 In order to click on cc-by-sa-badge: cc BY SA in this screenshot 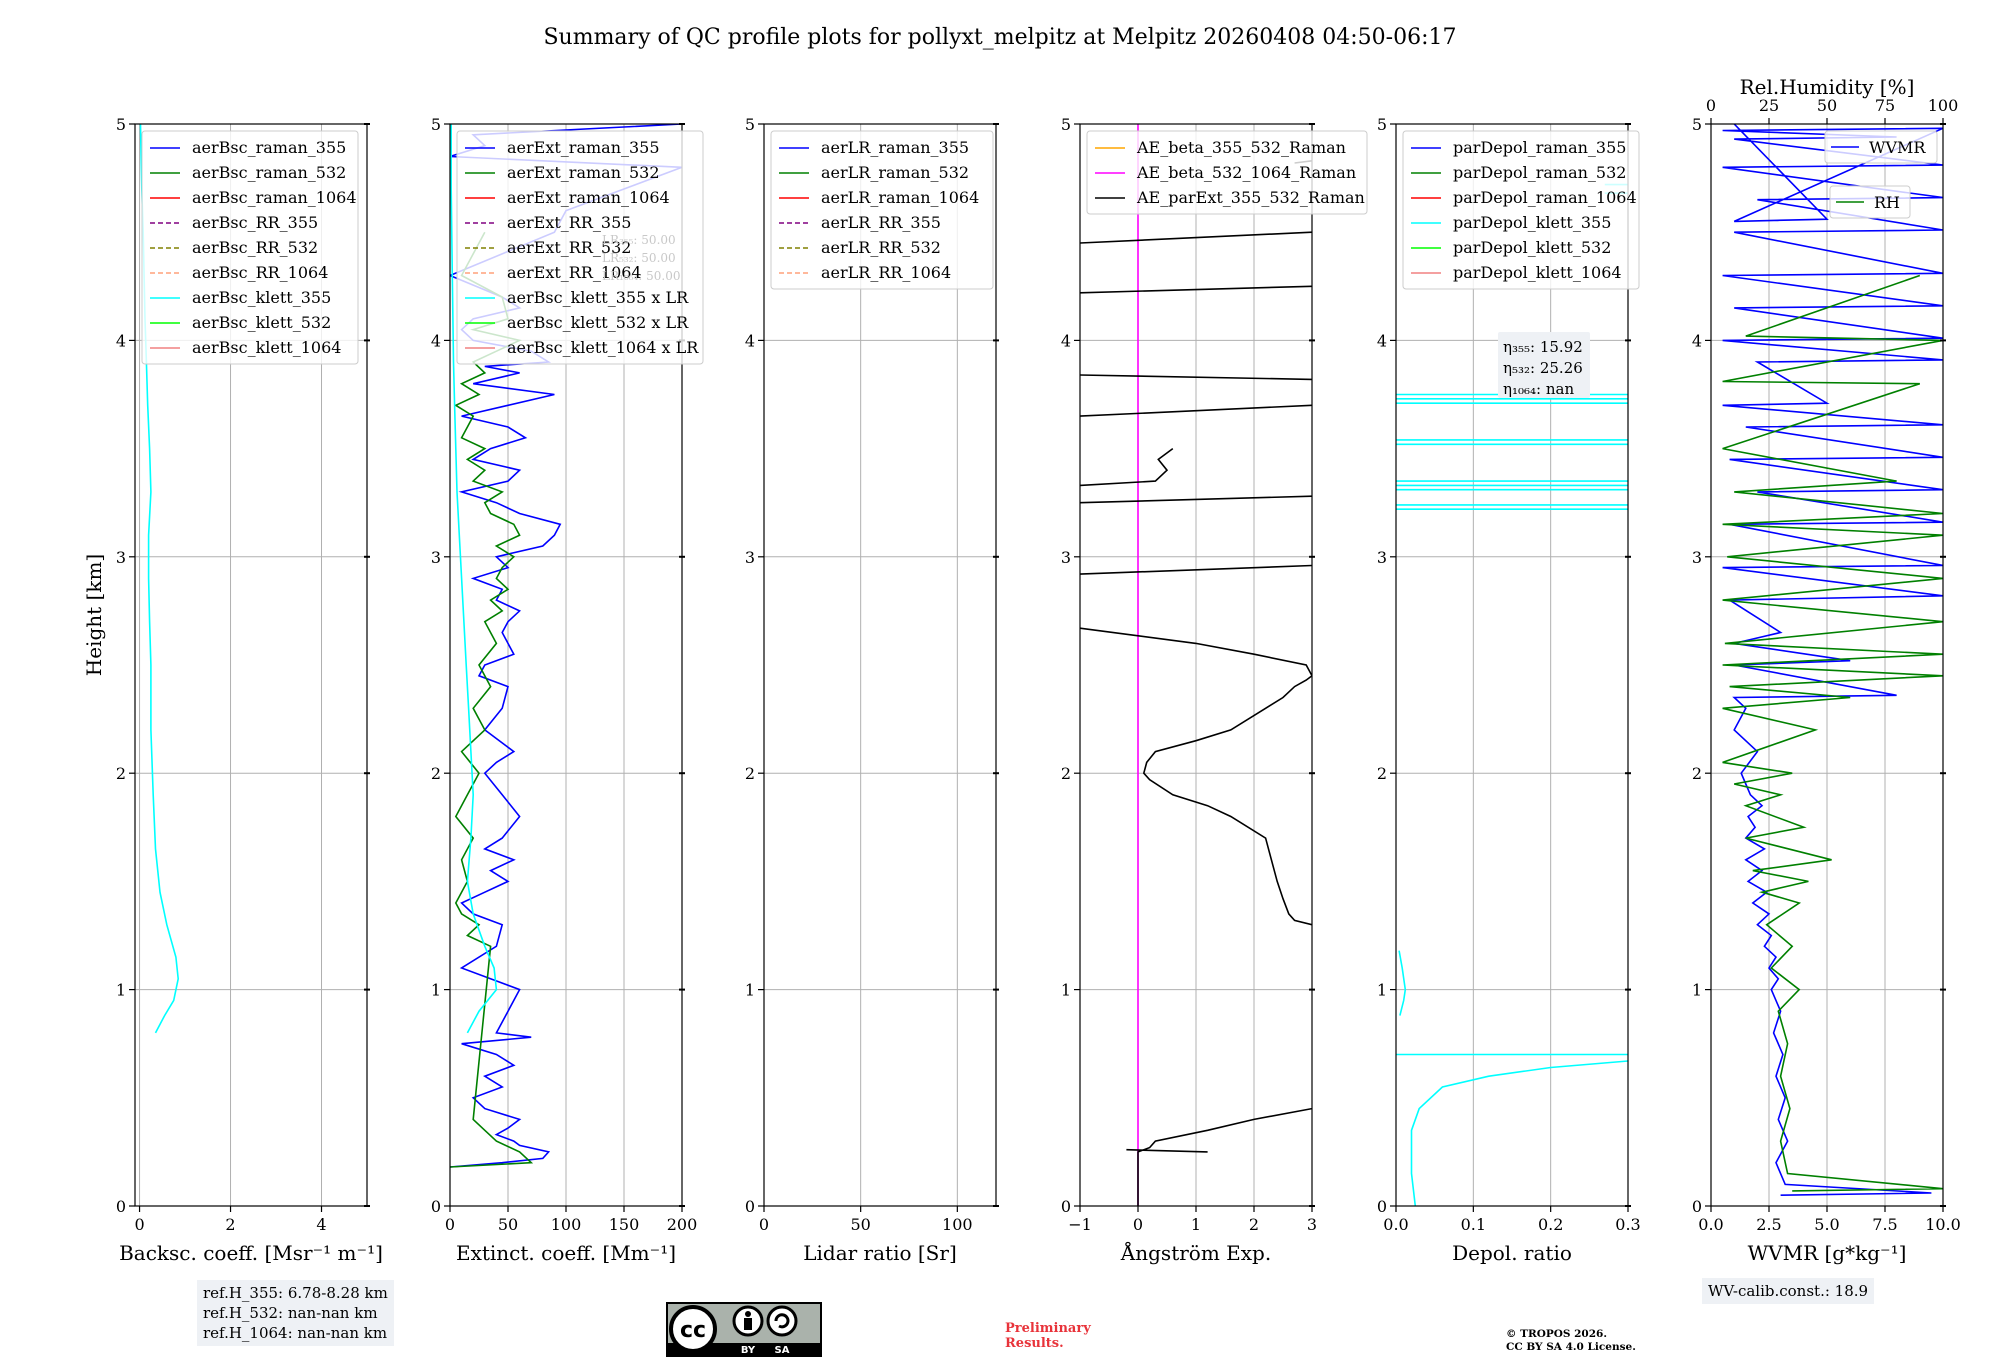, I will do `click(744, 1329)`.